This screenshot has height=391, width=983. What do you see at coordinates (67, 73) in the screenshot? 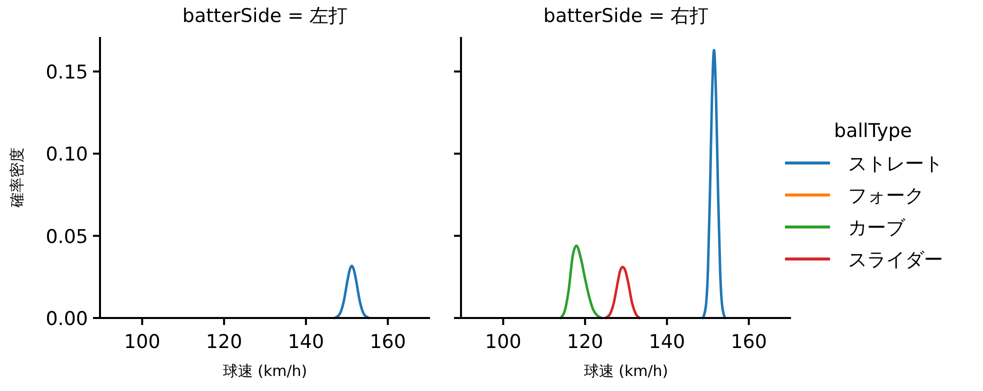
I see `y-tick-label: 0.15` at bounding box center [67, 73].